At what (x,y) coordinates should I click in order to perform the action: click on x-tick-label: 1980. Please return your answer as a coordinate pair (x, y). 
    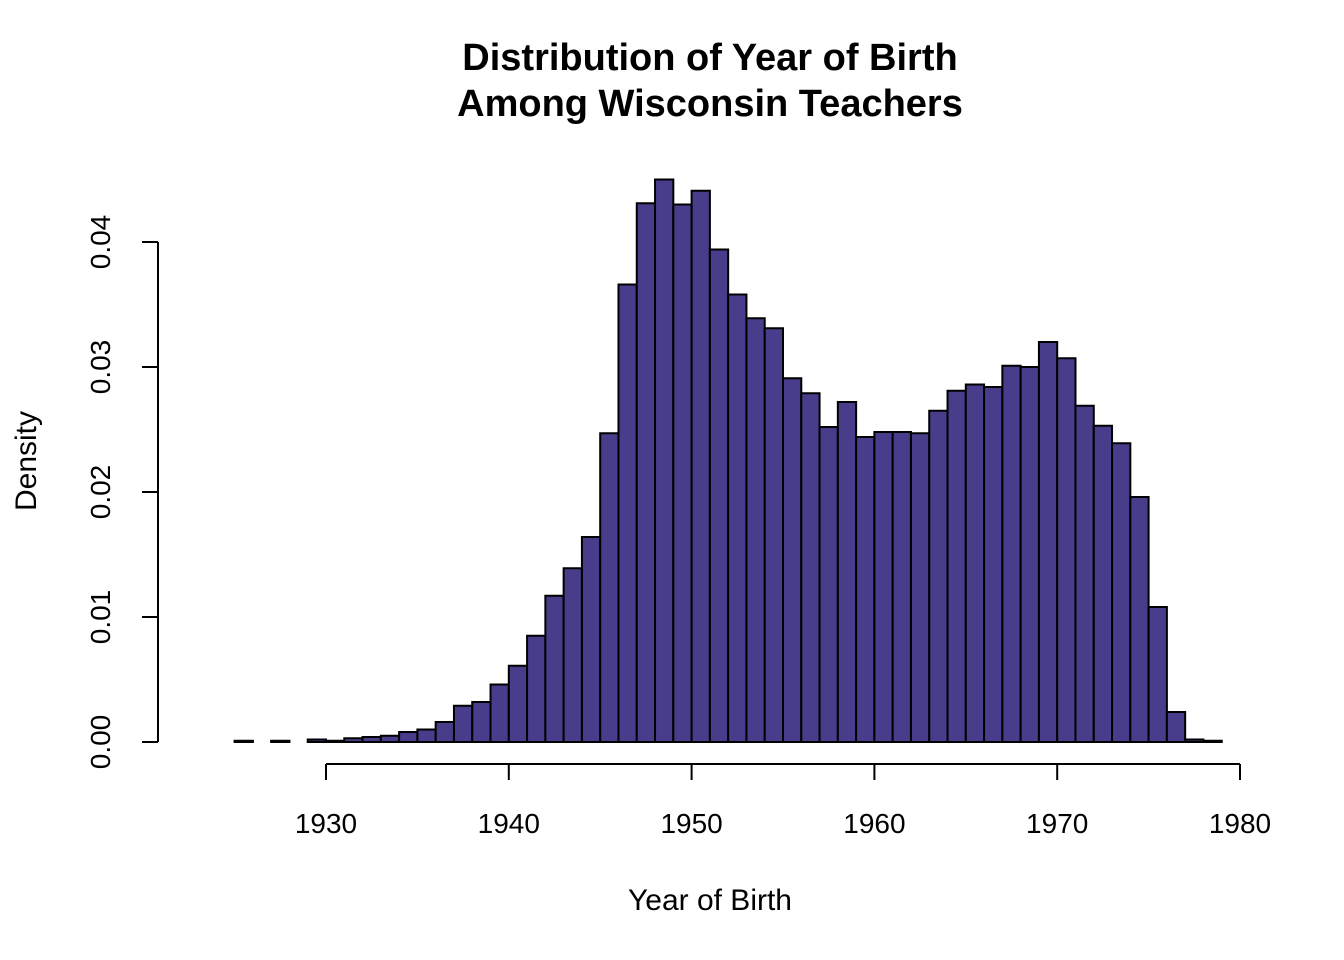
    Looking at the image, I should click on (1240, 823).